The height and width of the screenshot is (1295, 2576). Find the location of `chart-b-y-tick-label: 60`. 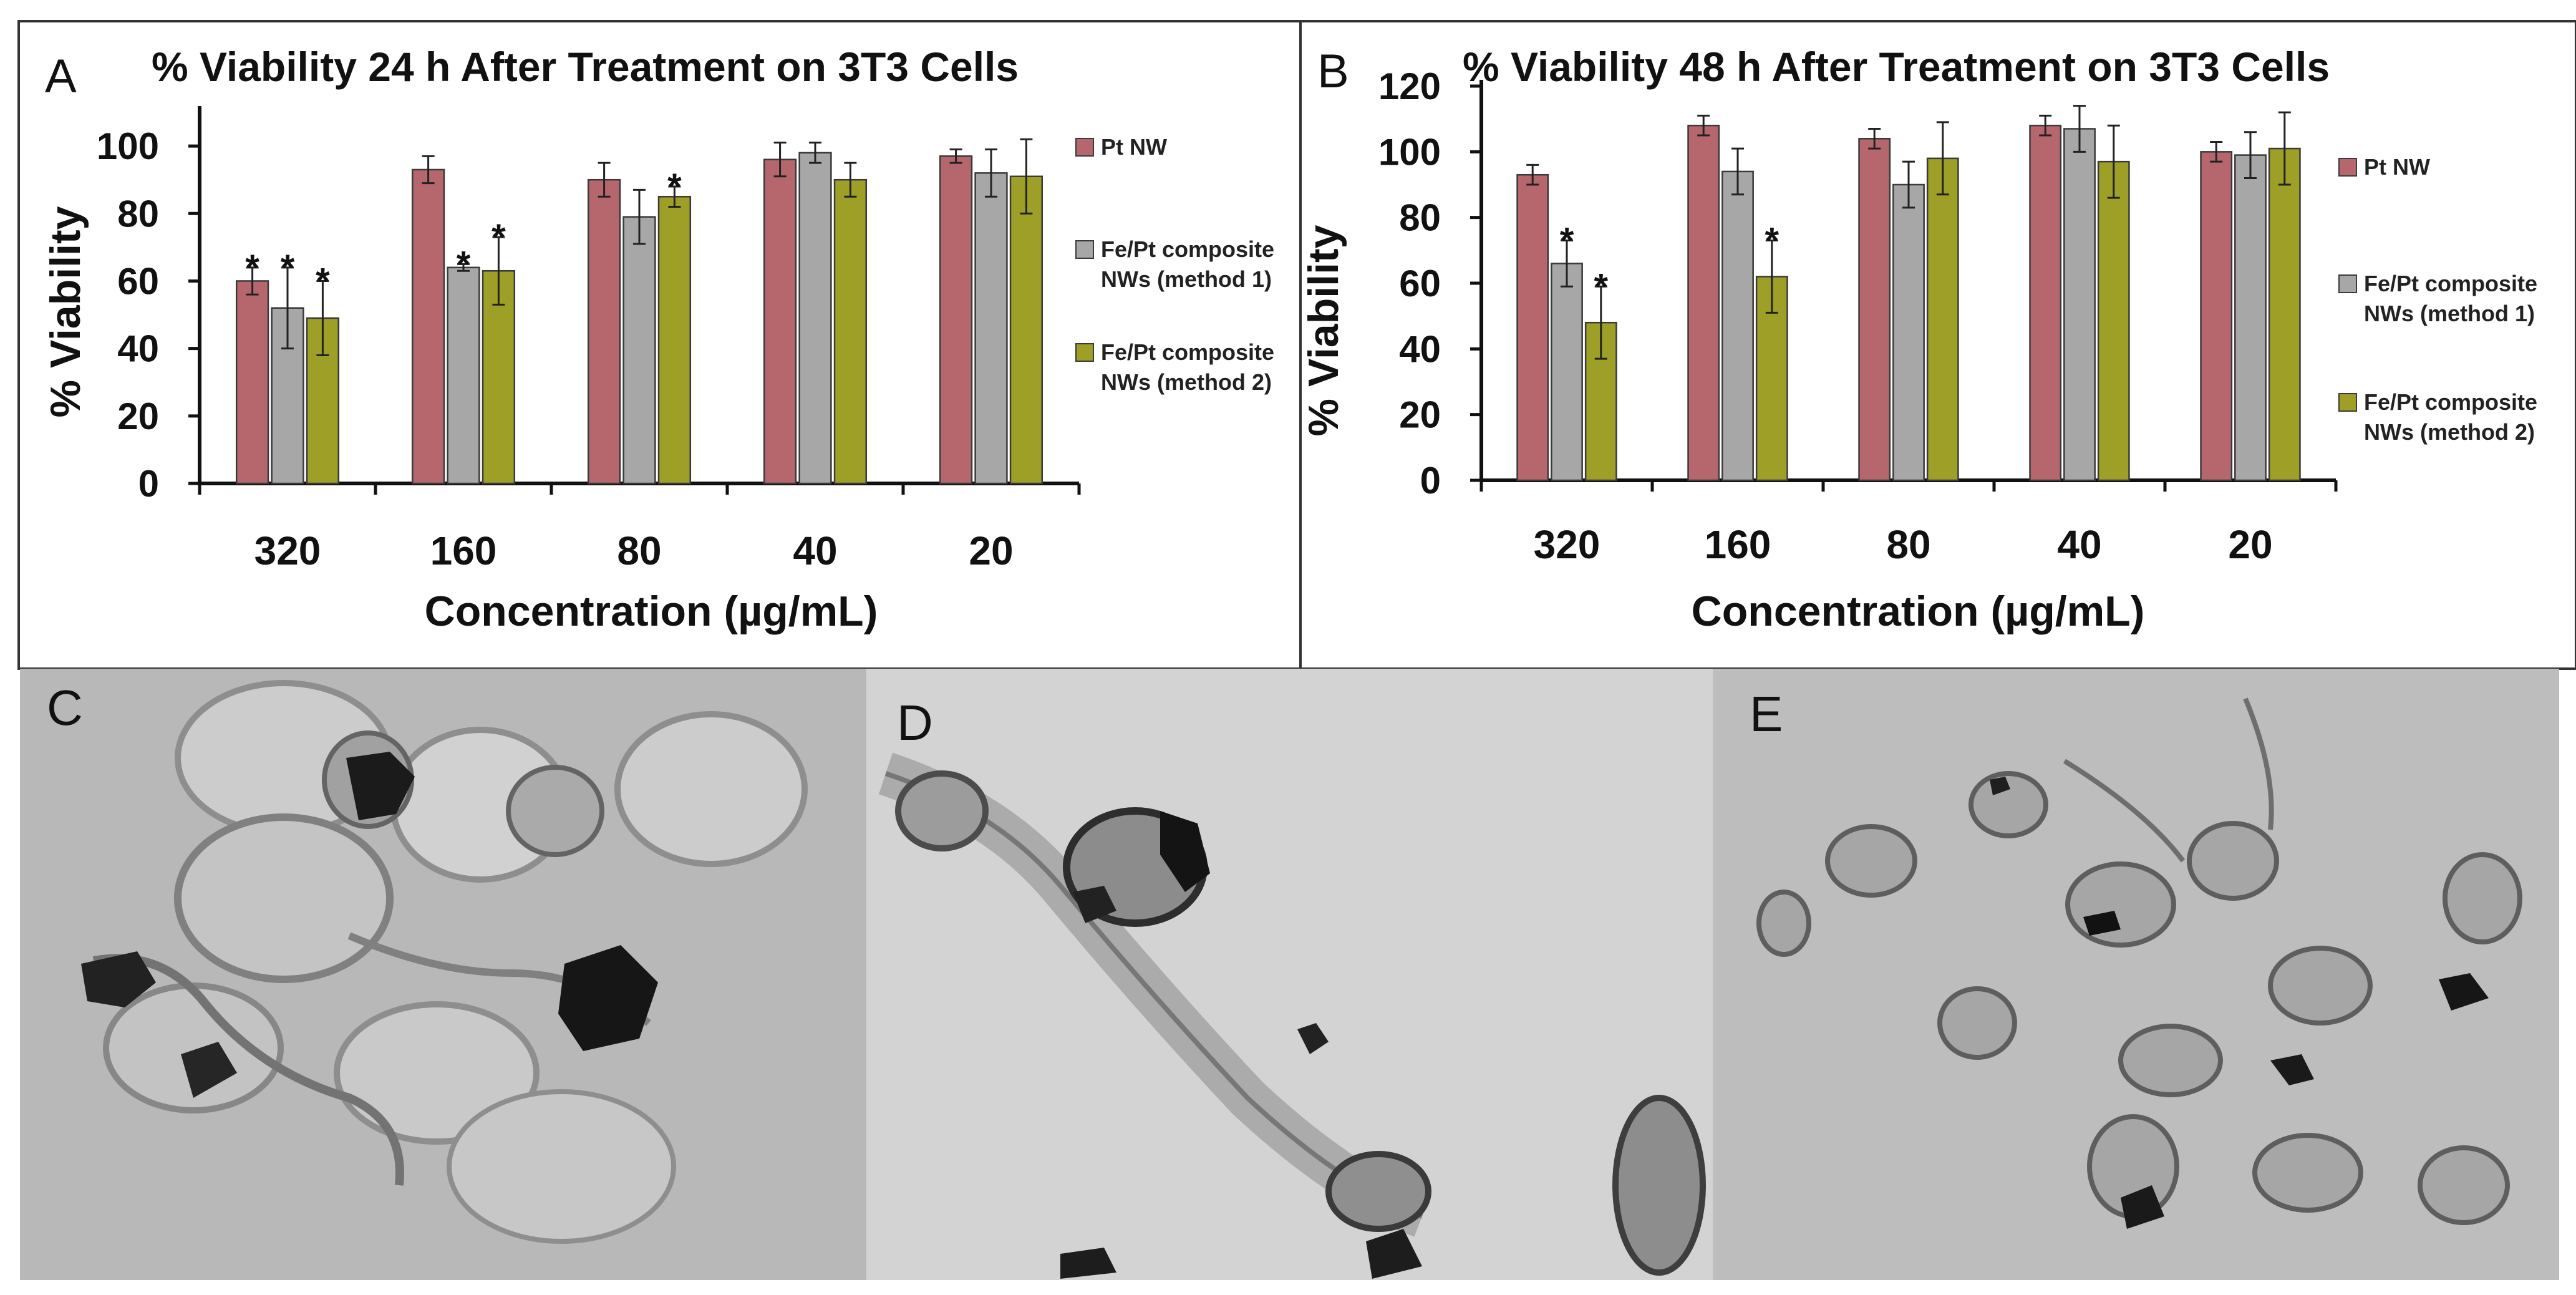

chart-b-y-tick-label: 60 is located at coordinates (1420, 283).